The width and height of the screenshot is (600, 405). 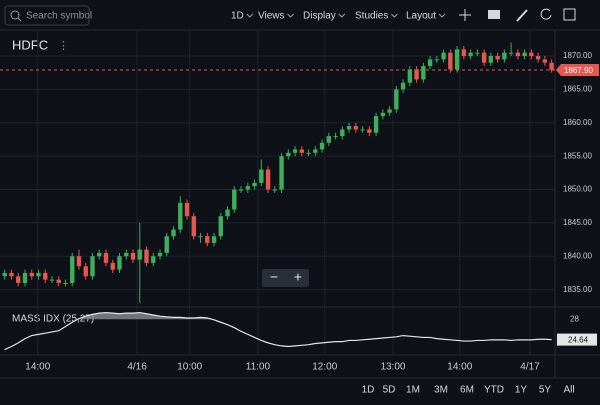 I want to click on search-box, so click(x=47, y=15).